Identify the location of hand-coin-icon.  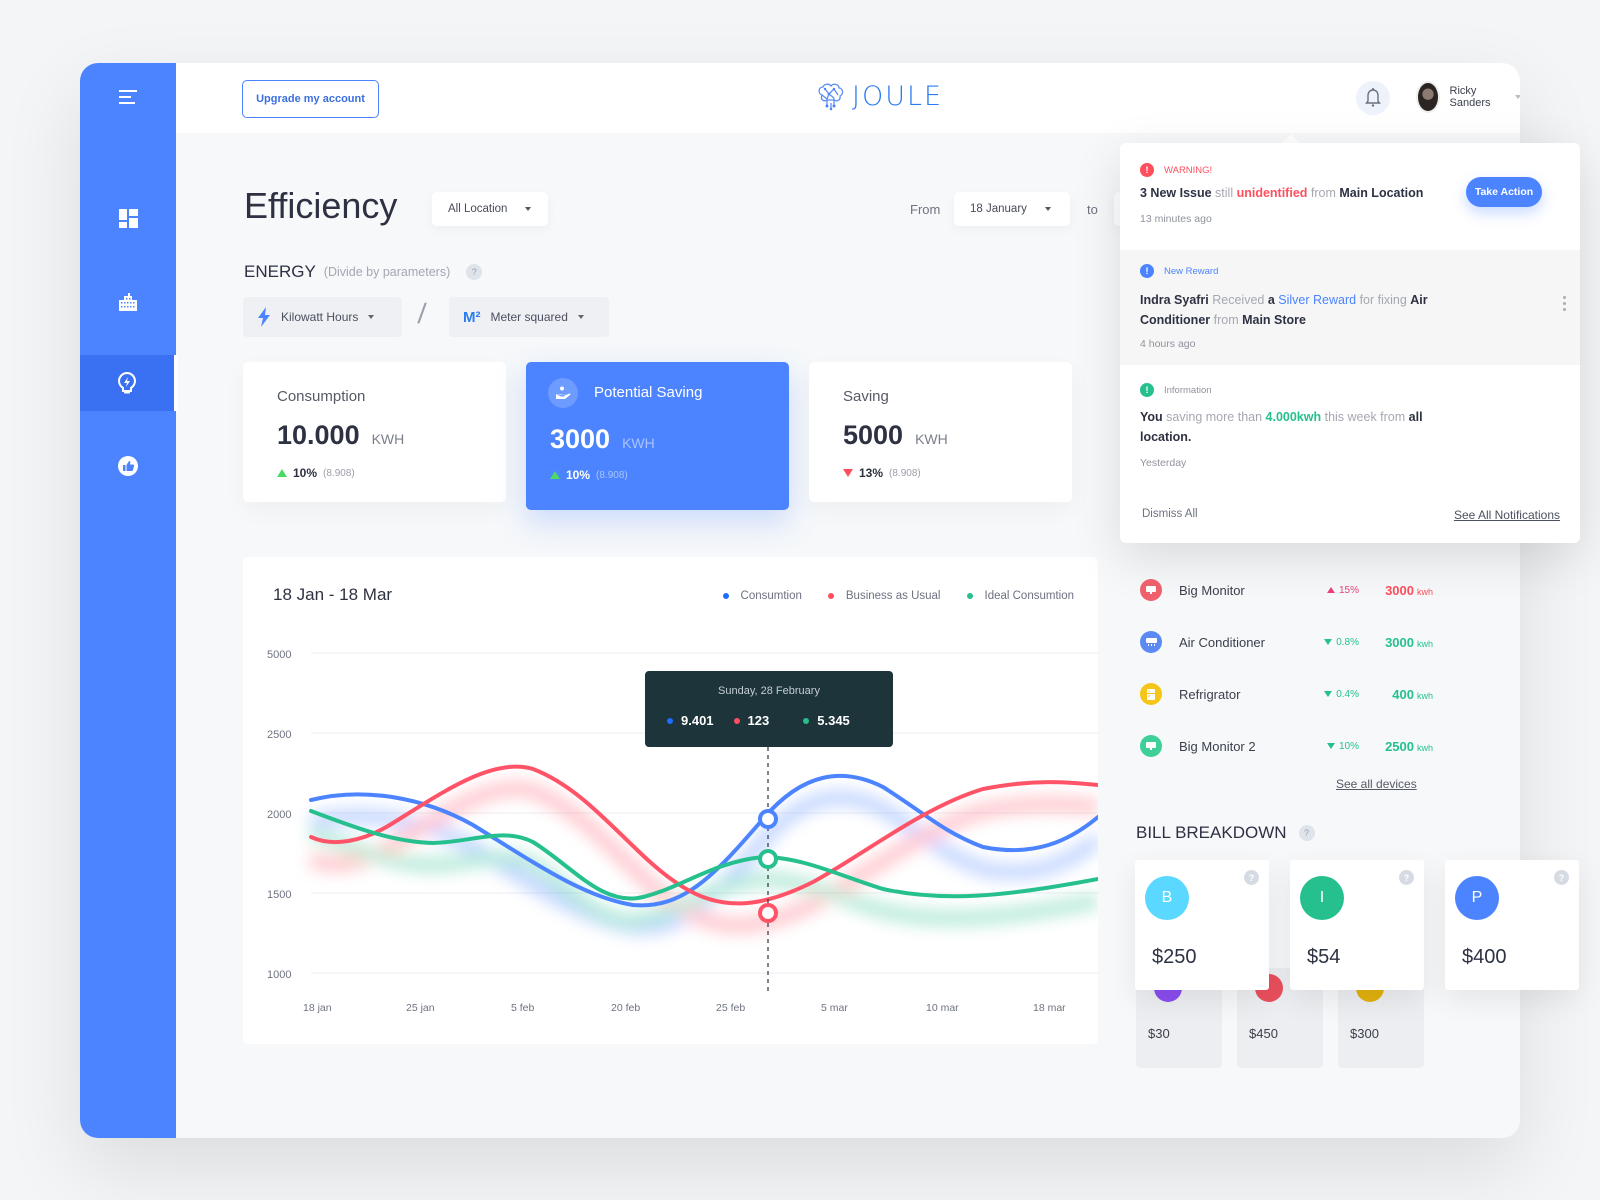
(563, 393).